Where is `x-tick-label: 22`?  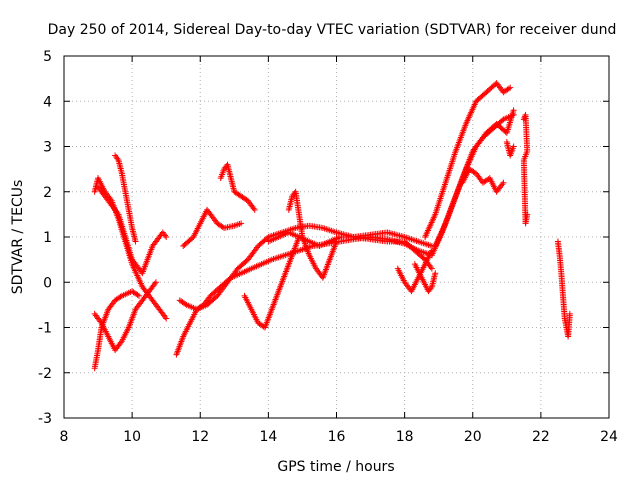 x-tick-label: 22 is located at coordinates (541, 437).